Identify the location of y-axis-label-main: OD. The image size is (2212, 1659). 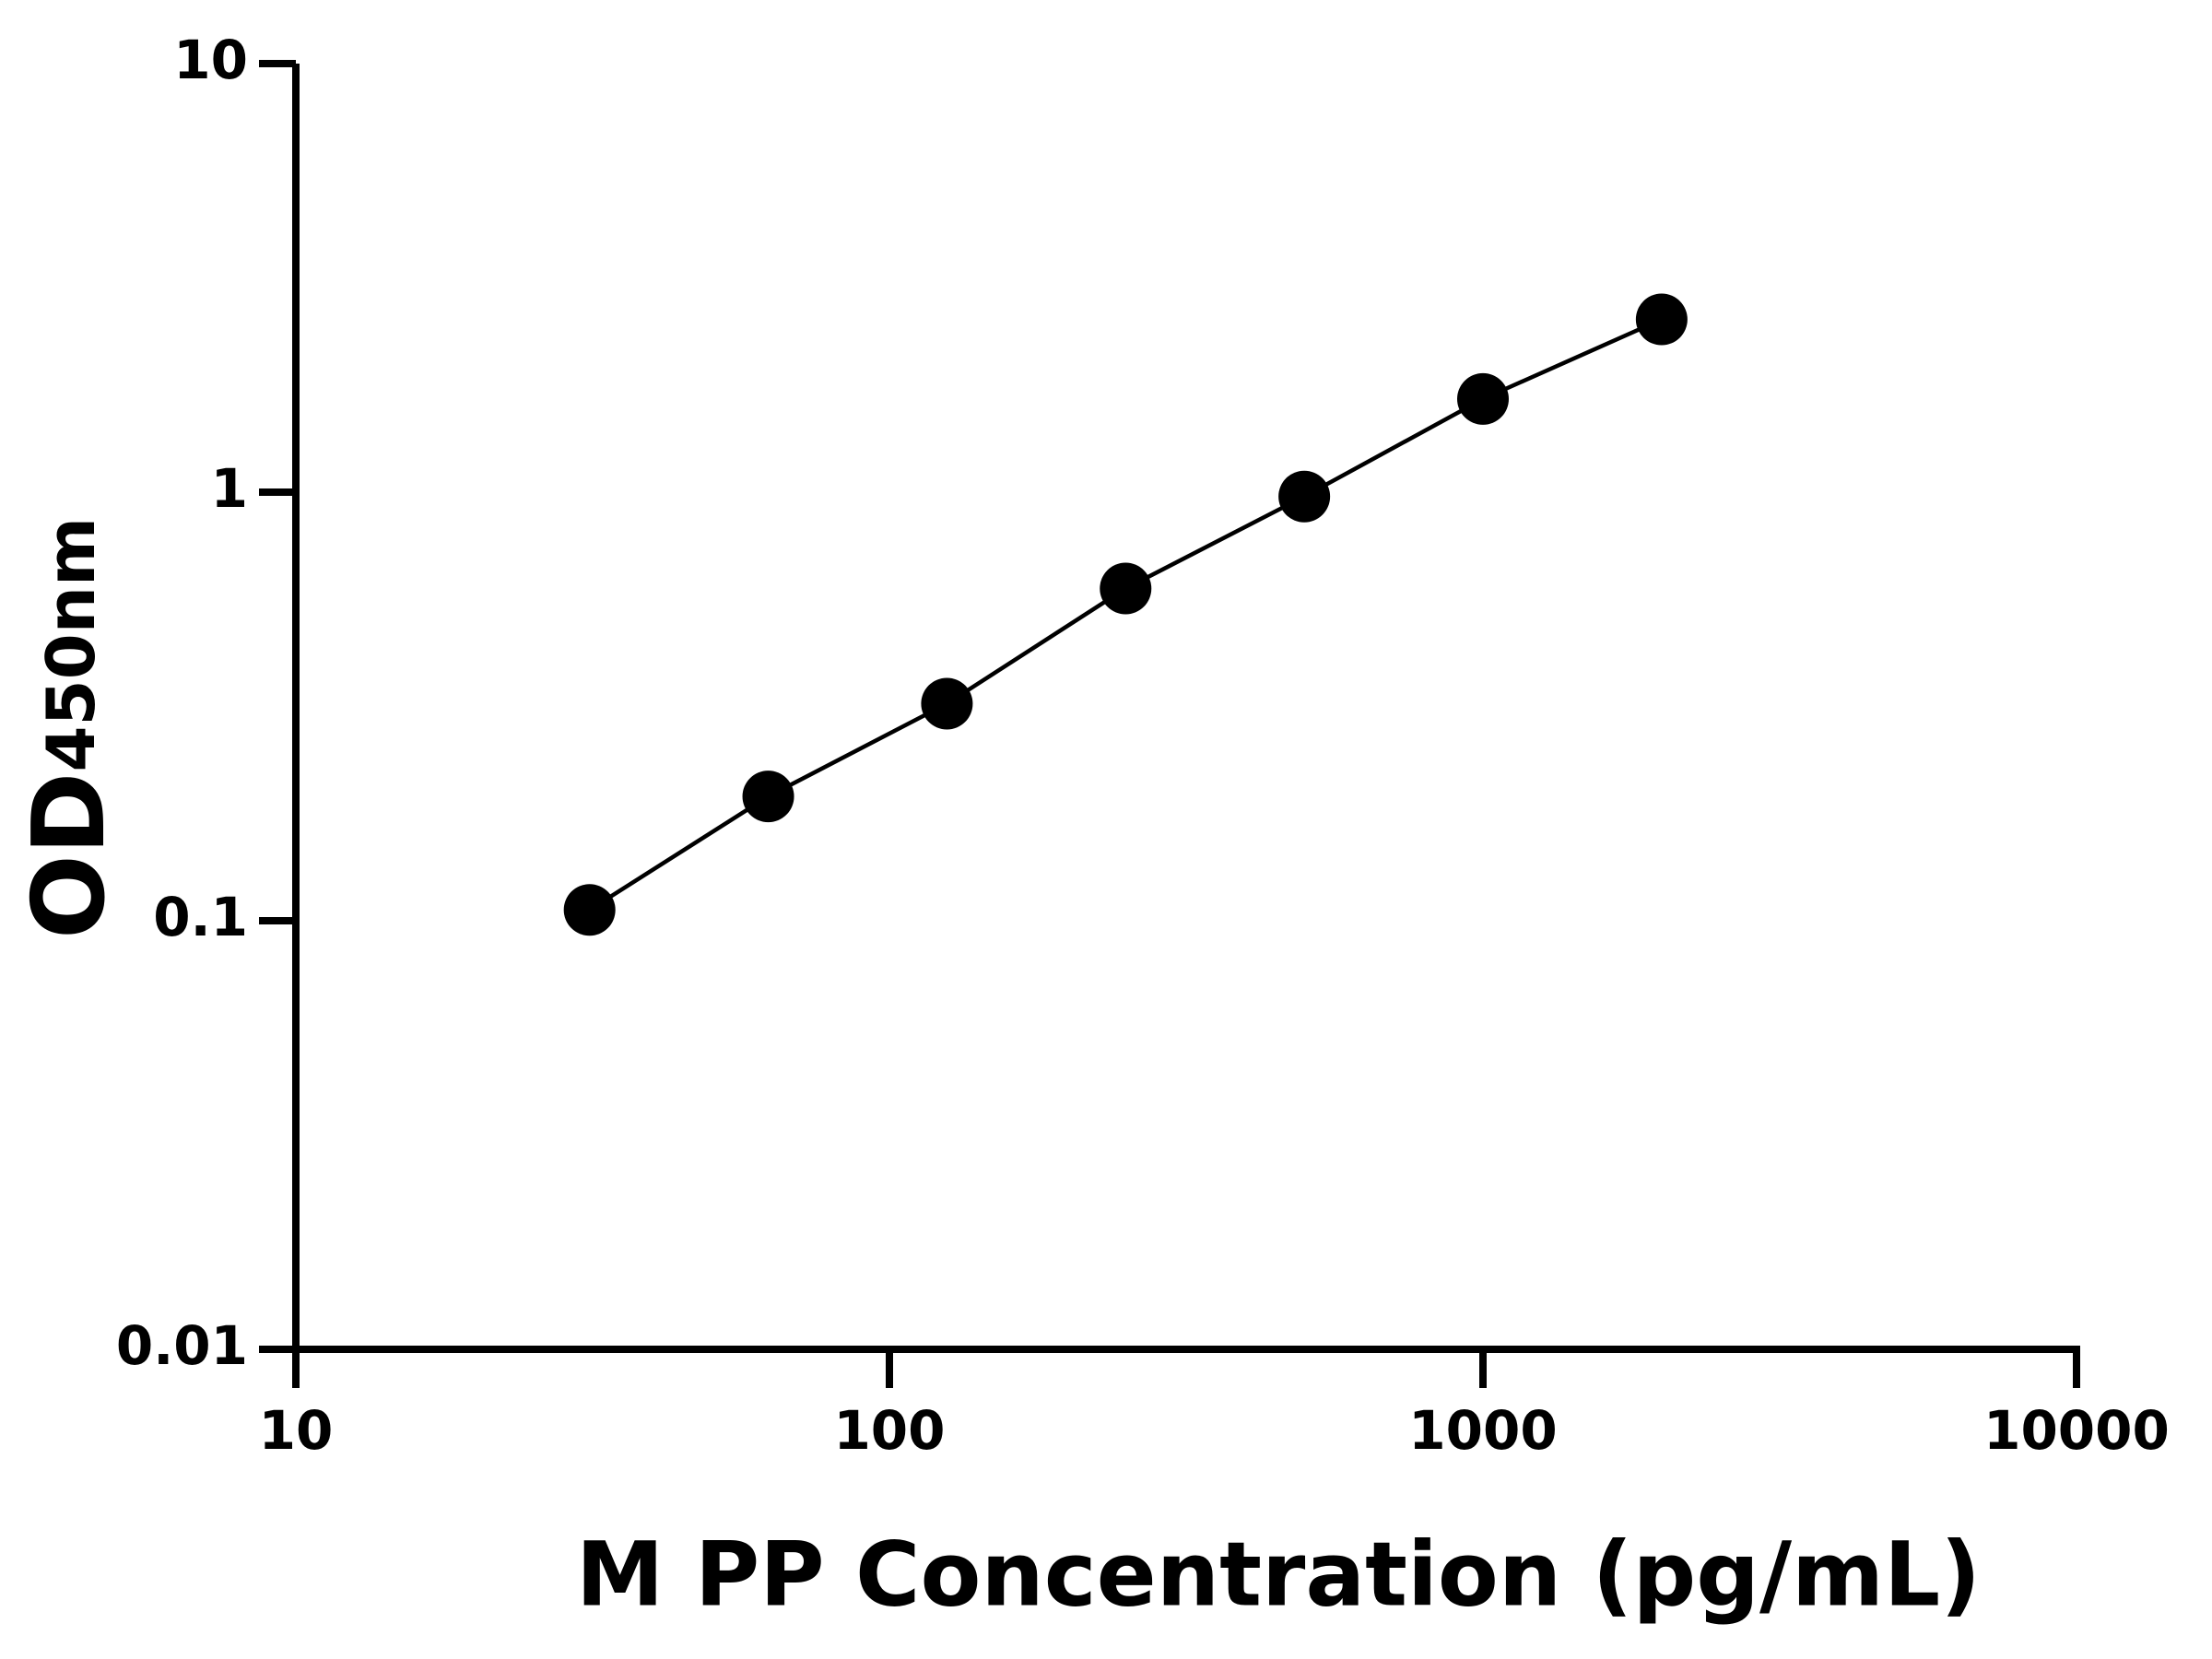
(69, 855).